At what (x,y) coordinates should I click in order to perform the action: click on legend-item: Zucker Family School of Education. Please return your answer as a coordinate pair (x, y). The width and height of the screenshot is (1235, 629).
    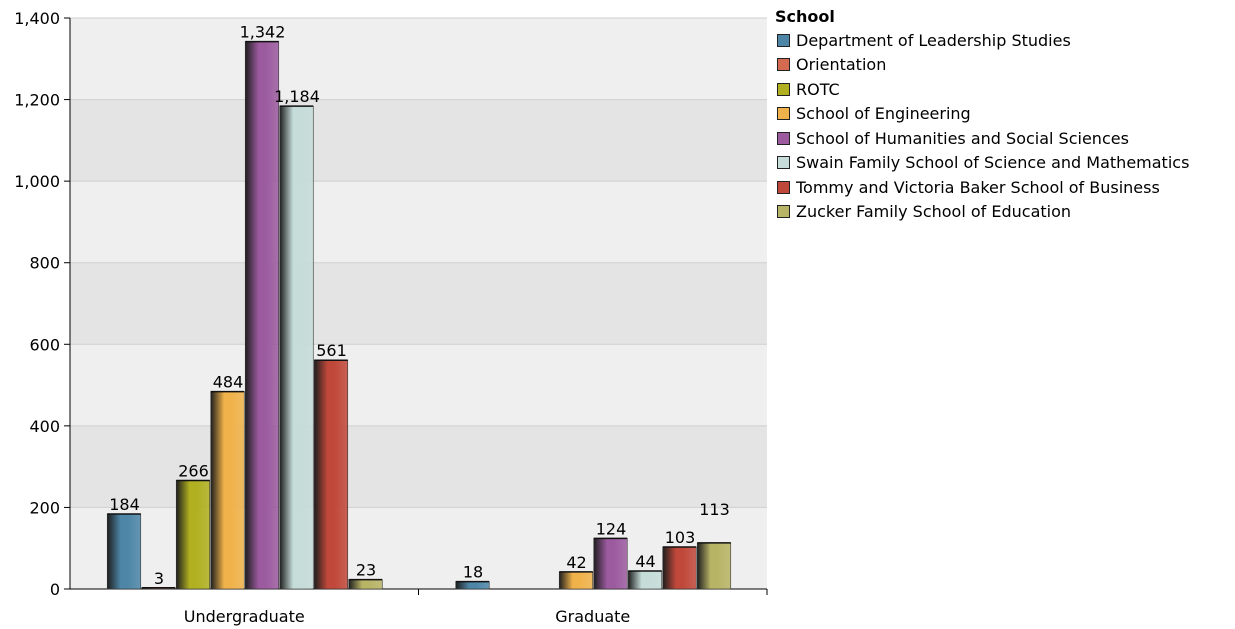
    Looking at the image, I should click on (982, 212).